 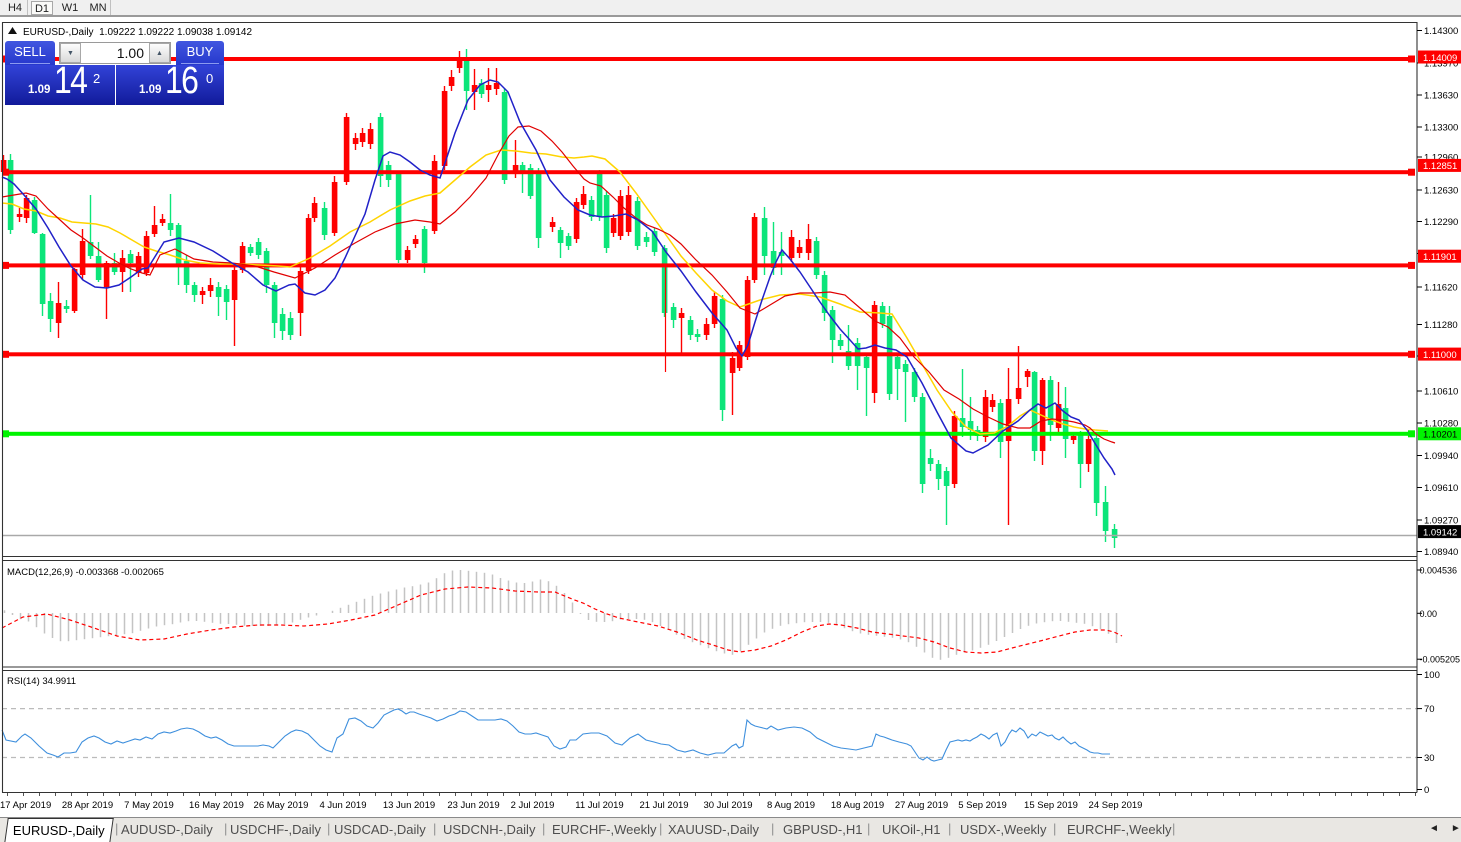 I want to click on svg-text: 30 Jul 2019, so click(x=727, y=805).